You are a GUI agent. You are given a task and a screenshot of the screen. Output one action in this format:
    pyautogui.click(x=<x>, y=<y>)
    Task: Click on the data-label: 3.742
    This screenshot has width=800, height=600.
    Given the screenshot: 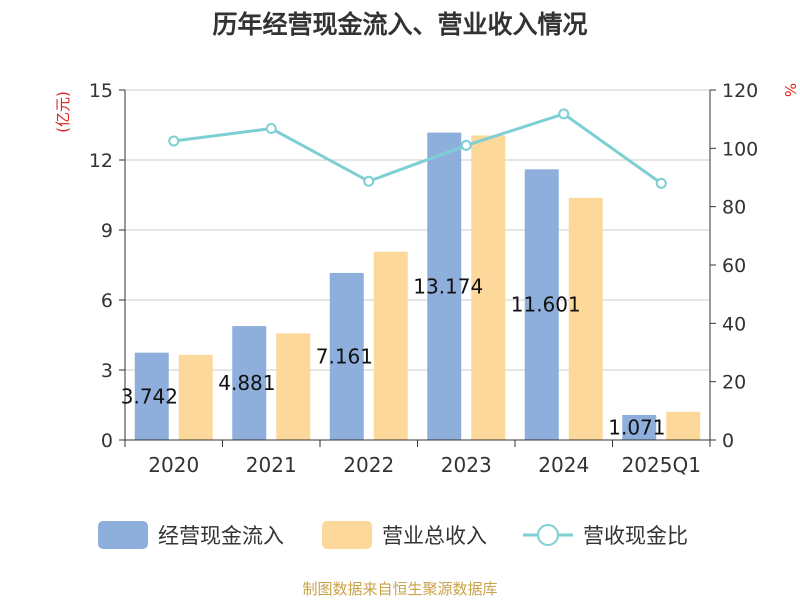 What is the action you would take?
    pyautogui.click(x=149, y=396)
    